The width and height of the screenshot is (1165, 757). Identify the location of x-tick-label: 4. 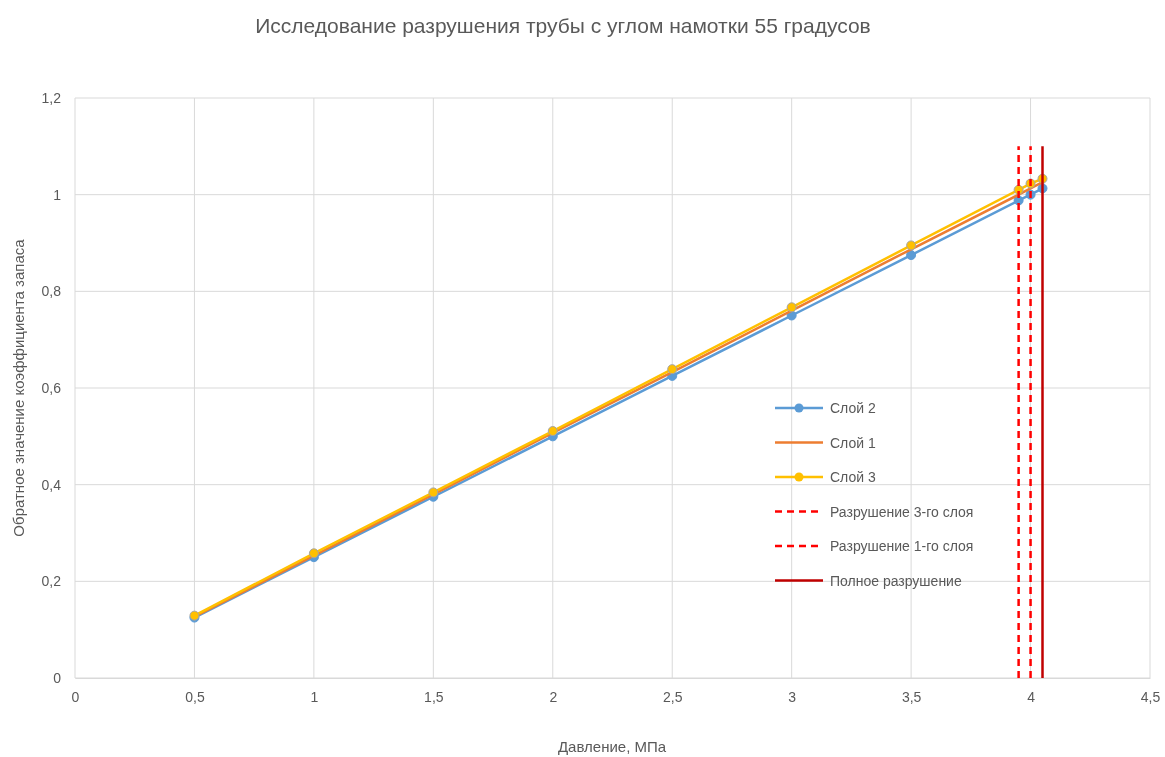
(1031, 696).